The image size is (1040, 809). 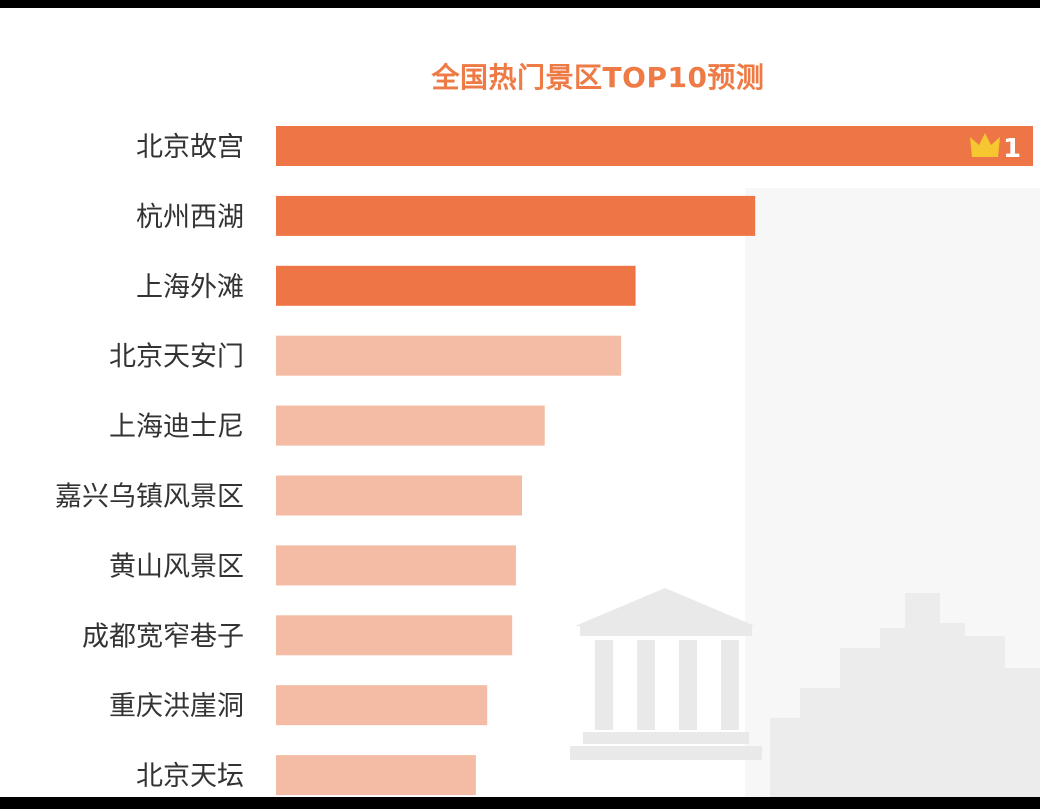 I want to click on category-label: 黄山风景区, so click(x=176, y=566).